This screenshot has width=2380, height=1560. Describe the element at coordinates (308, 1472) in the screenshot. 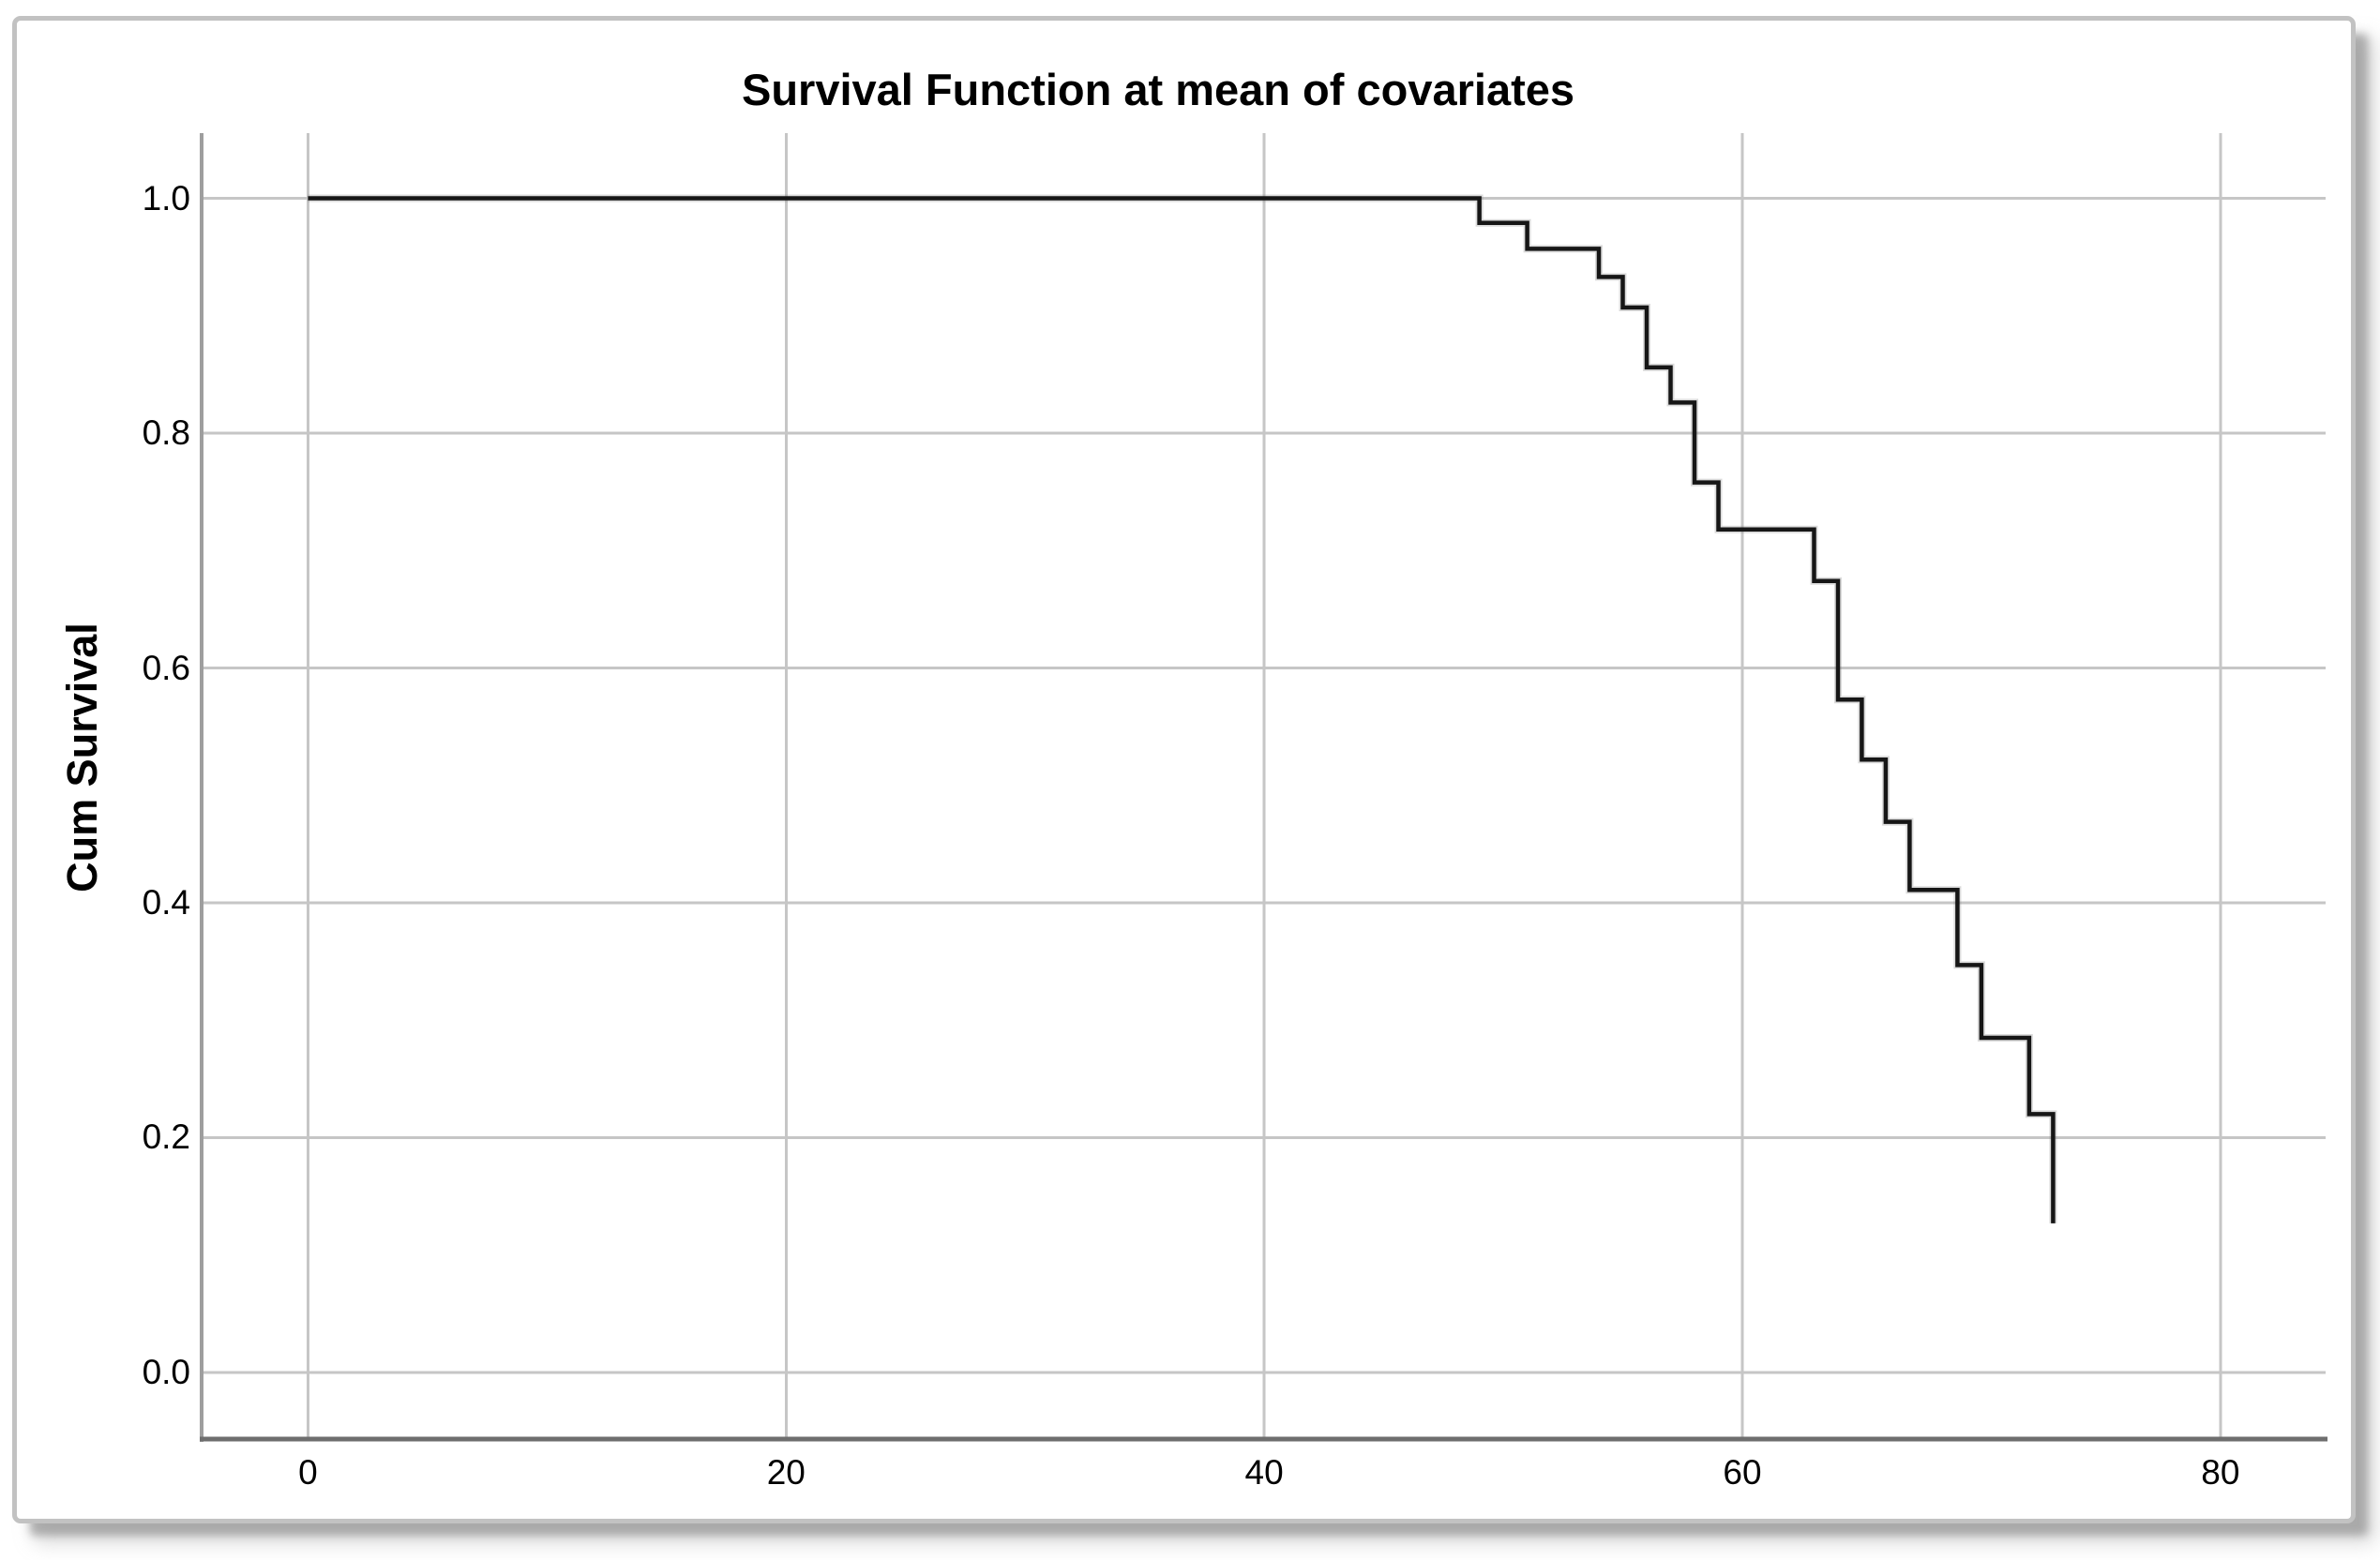

I see `x-tick-label: 0` at that location.